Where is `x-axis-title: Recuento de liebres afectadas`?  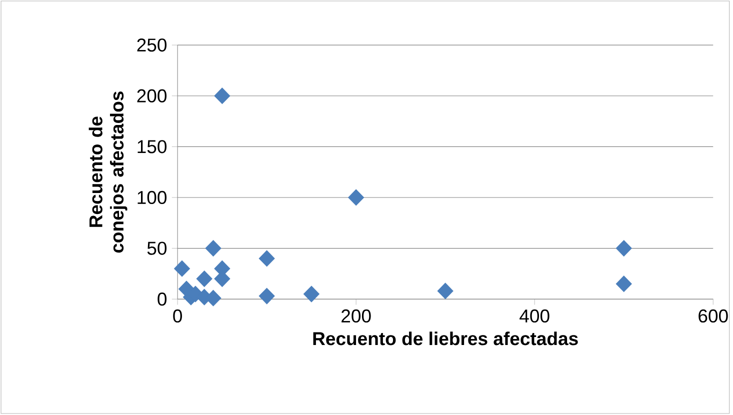
x-axis-title: Recuento de liebres afectadas is located at coordinates (445, 339).